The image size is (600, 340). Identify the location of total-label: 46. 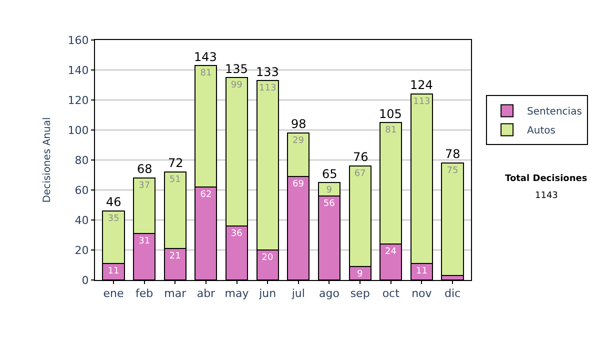
(114, 202).